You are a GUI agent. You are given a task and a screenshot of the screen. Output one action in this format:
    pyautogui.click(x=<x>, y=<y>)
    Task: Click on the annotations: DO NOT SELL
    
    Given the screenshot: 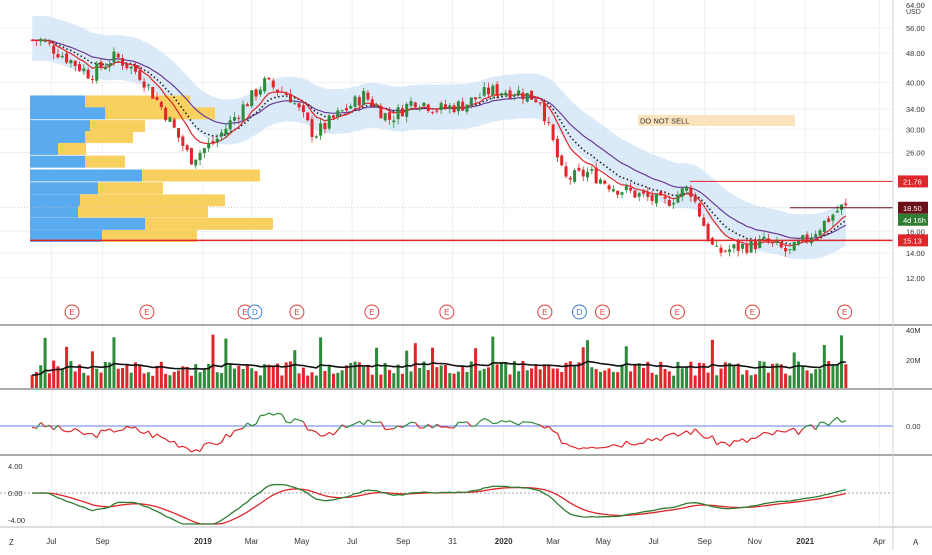 What is the action you would take?
    pyautogui.click(x=716, y=120)
    